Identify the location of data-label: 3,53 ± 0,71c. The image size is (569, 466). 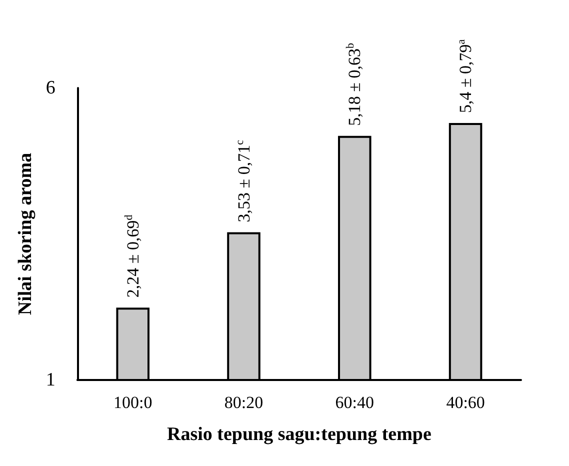
(244, 181).